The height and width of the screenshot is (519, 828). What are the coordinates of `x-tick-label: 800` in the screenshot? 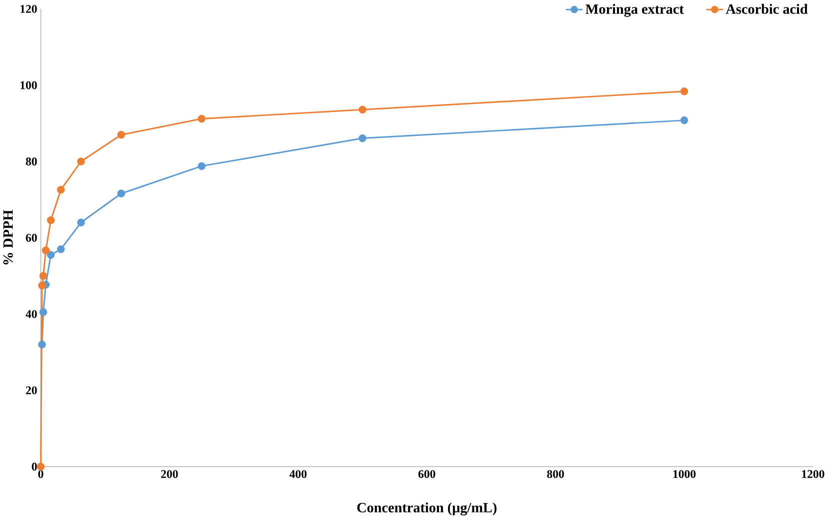 It's located at (555, 474).